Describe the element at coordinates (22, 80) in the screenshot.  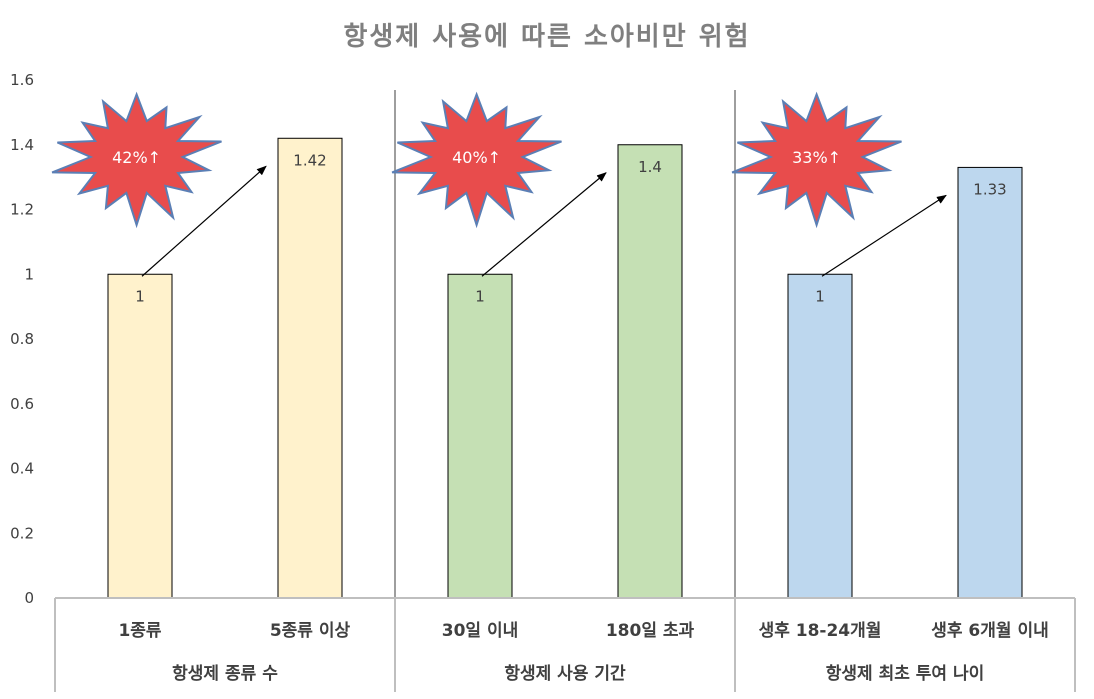
I see `y-tick-label: 1.6` at that location.